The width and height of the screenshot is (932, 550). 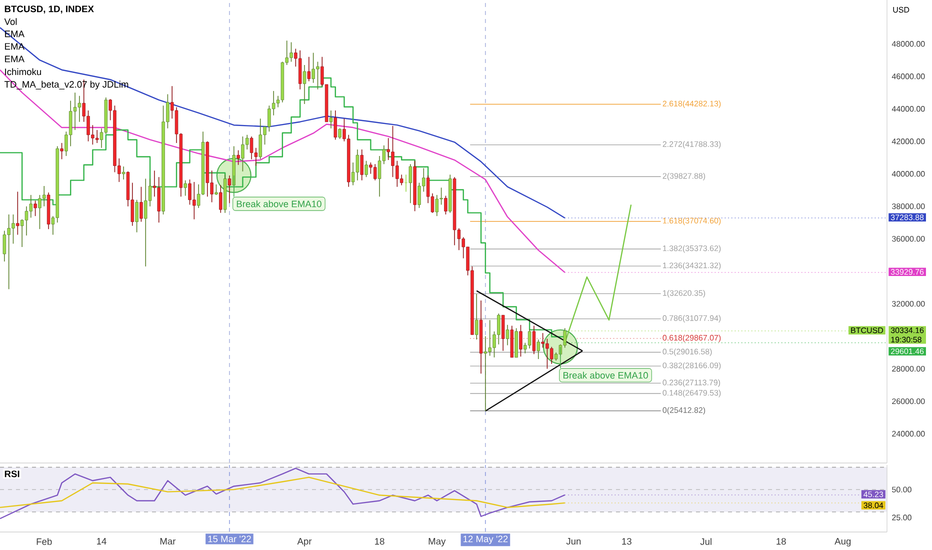 I want to click on y-tick-label: 38000.00, so click(x=908, y=206).